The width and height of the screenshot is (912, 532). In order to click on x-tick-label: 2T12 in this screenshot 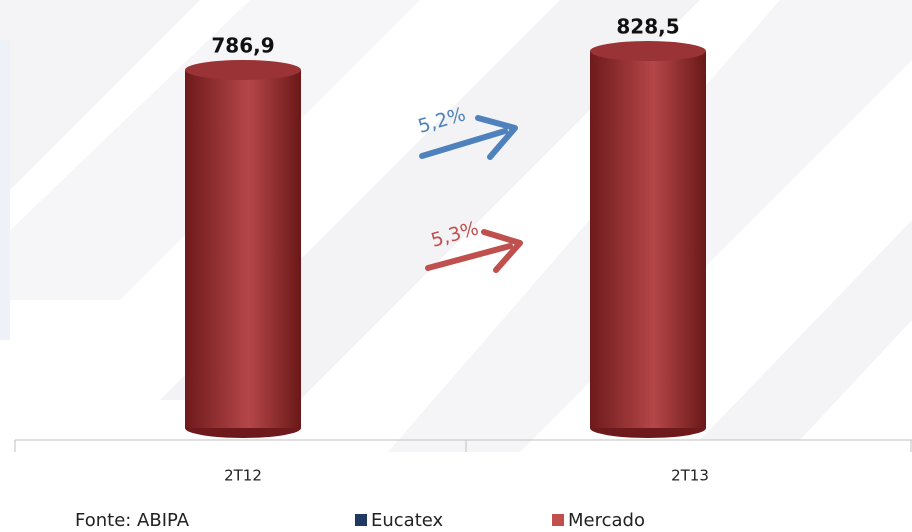, I will do `click(243, 476)`.